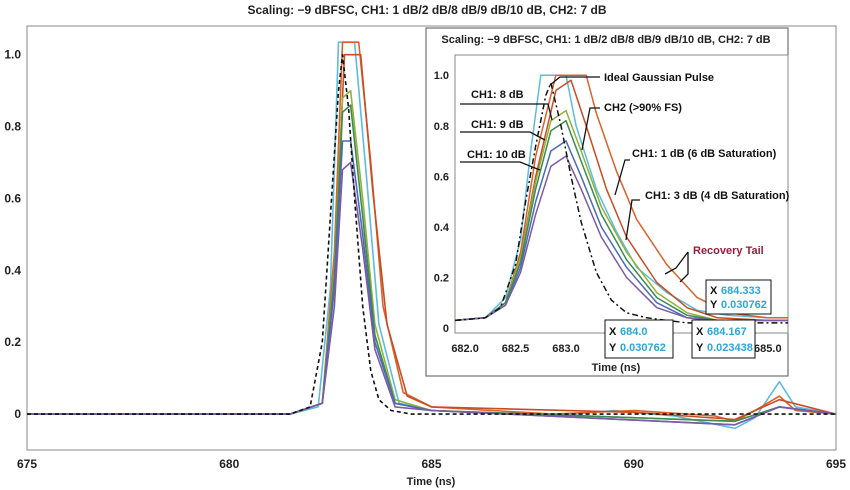 The height and width of the screenshot is (490, 850). I want to click on annotation-recovery-tail: Recovery Tail, so click(728, 251).